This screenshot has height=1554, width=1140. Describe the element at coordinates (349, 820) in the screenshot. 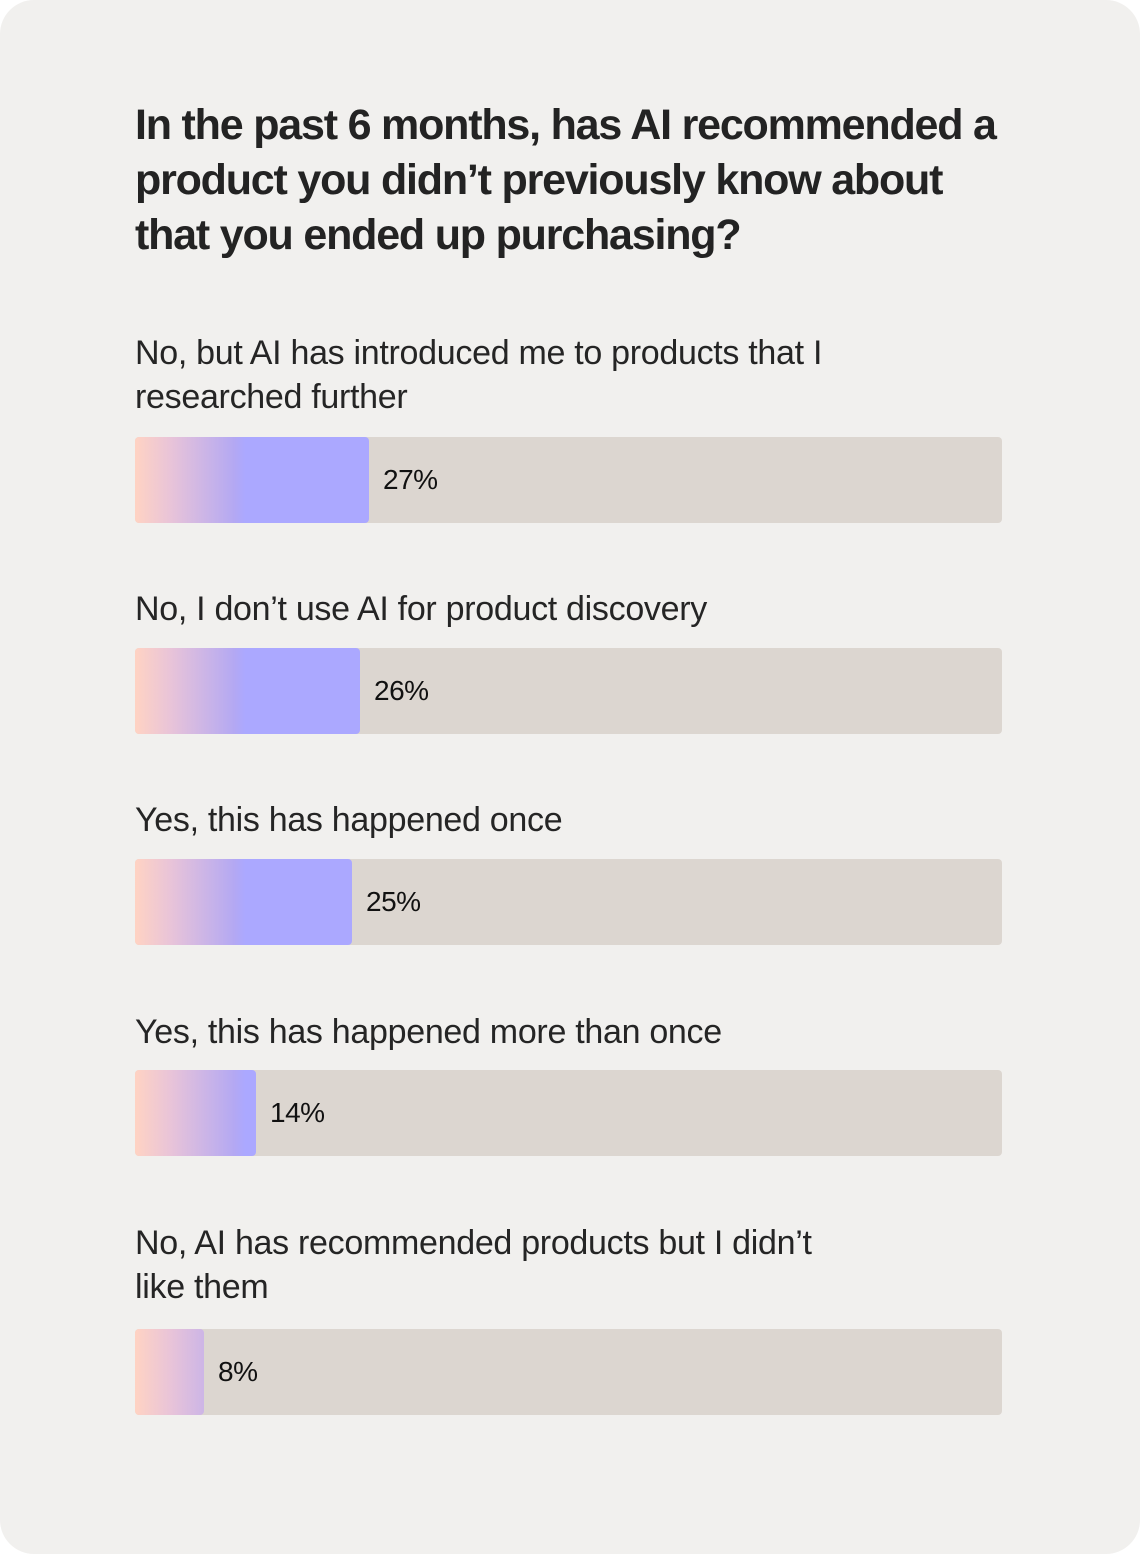

I see `category-label: Yes, this has happened once` at that location.